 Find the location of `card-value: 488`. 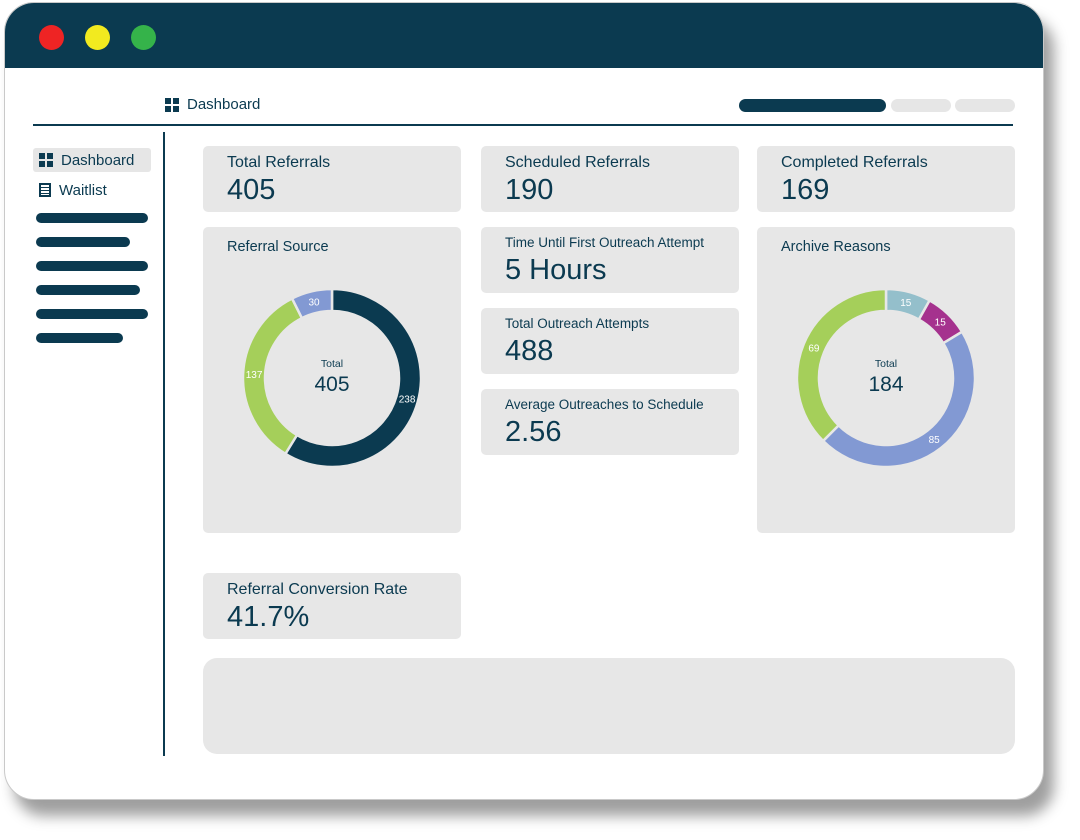

card-value: 488 is located at coordinates (529, 351).